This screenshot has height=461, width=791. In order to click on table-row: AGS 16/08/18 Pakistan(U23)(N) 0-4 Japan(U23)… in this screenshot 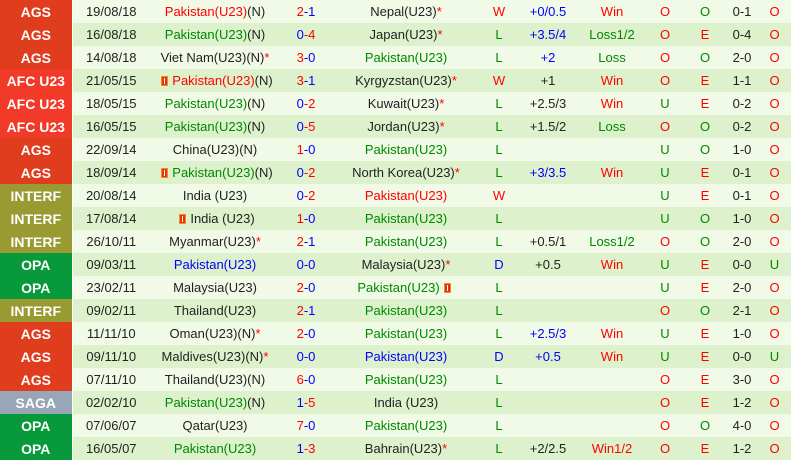, I will do `click(395, 34)`.